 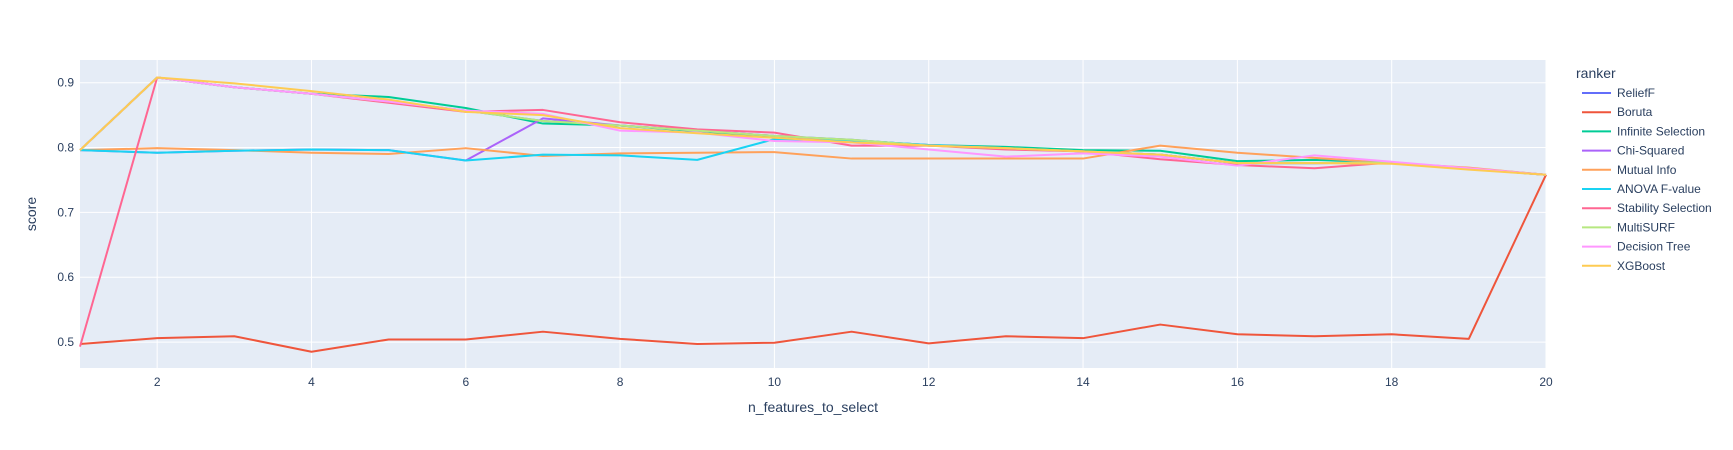 What do you see at coordinates (1646, 227) in the screenshot?
I see `legend-label: MultiSURF` at bounding box center [1646, 227].